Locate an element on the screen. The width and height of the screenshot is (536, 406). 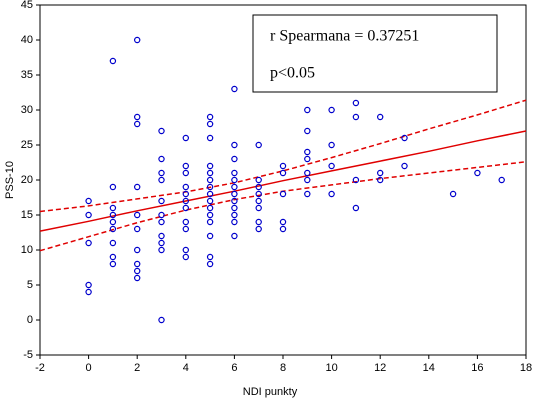
x-tick-label: 0 is located at coordinates (89, 368).